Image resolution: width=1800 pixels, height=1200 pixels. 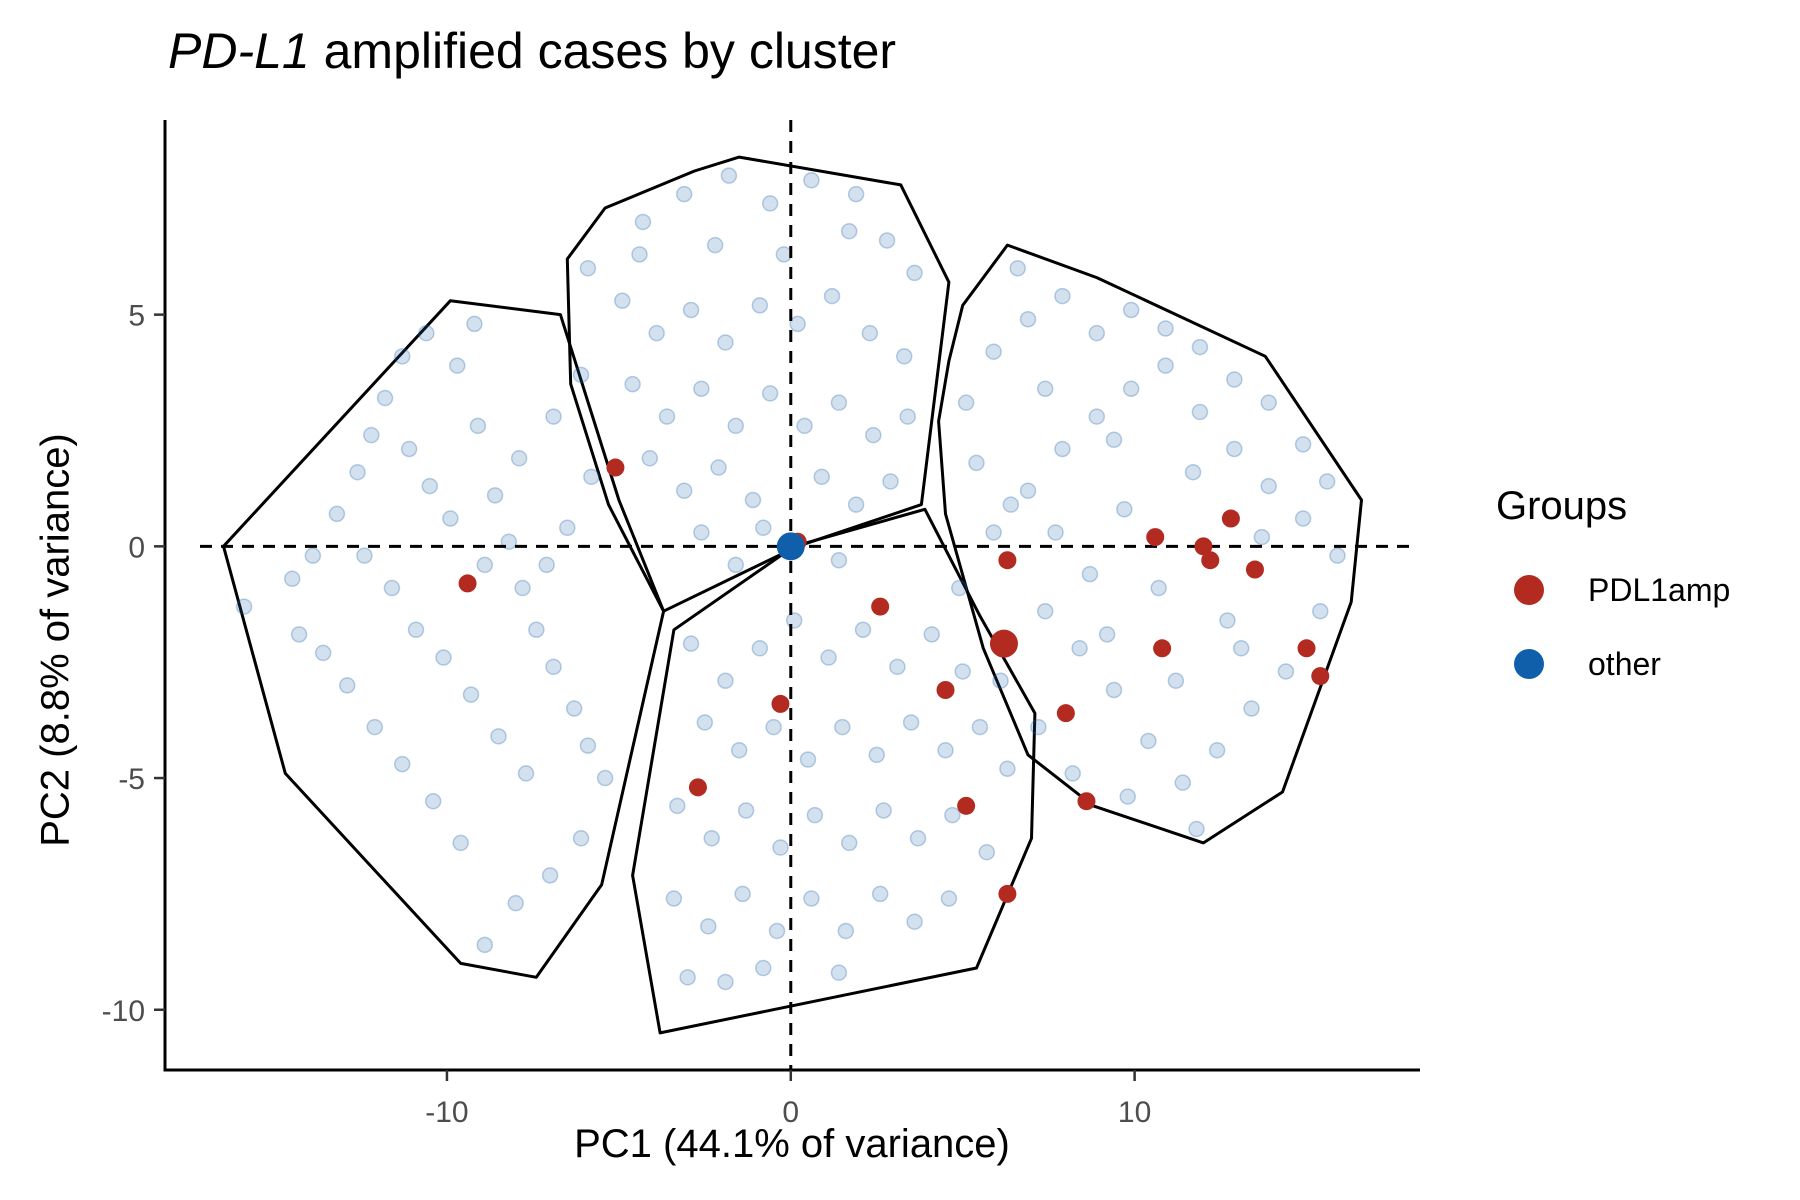 I want to click on legend-label-other: other, so click(x=1624, y=663).